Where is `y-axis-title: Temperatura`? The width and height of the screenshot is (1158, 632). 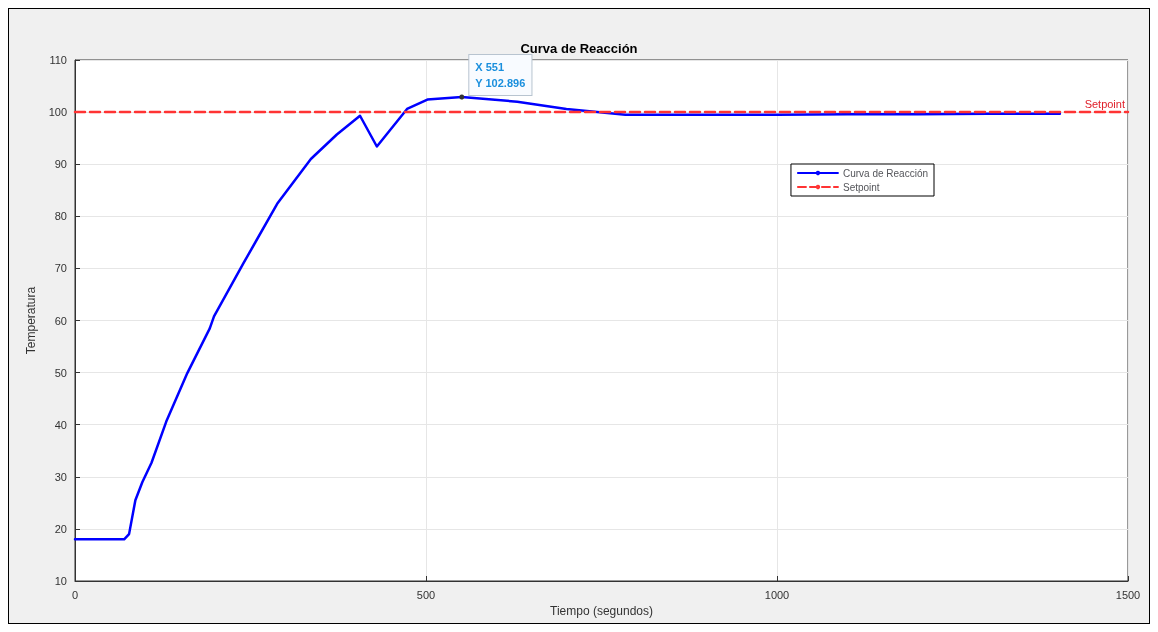
y-axis-title: Temperatura is located at coordinates (31, 320).